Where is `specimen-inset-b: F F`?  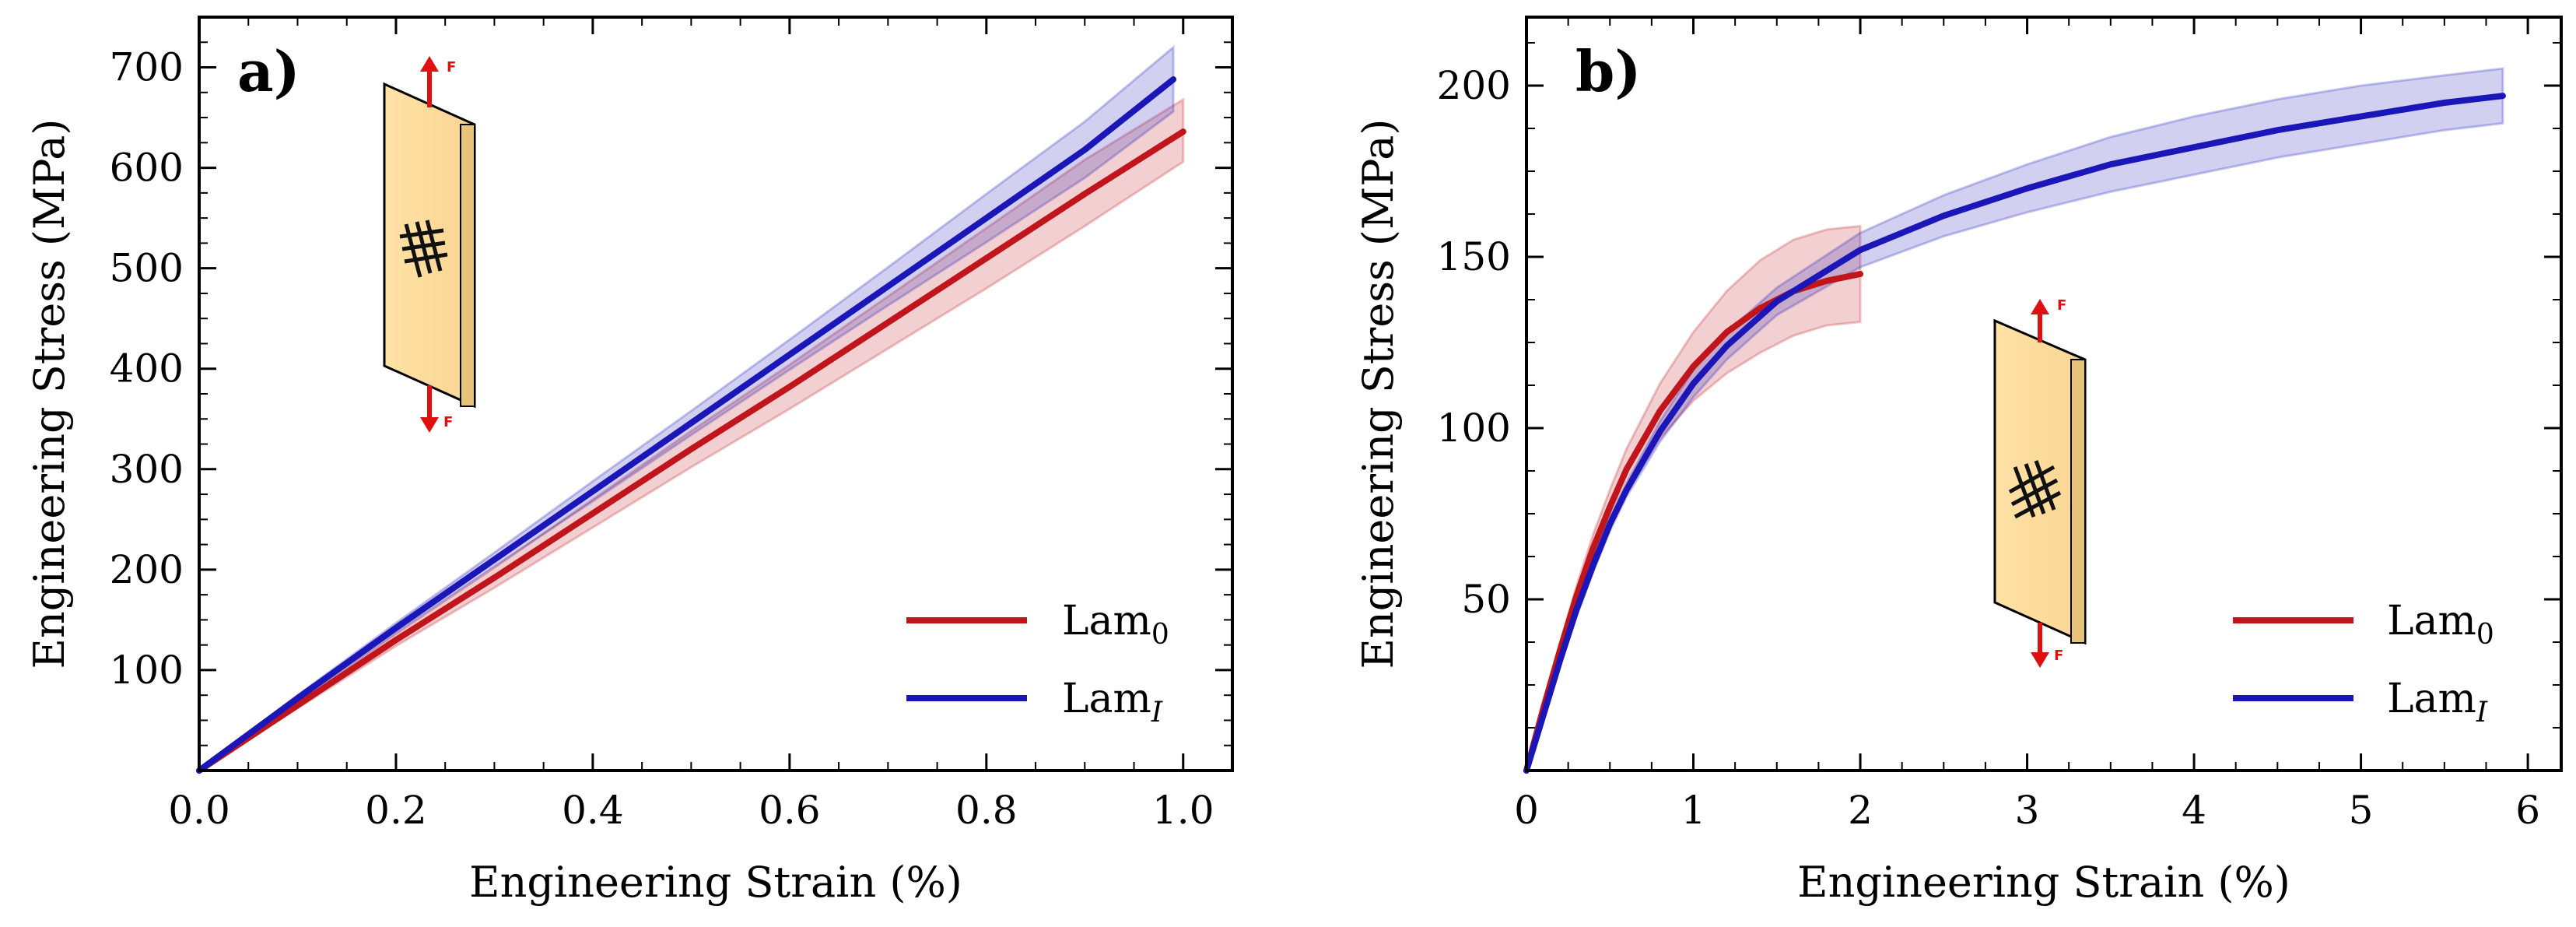 specimen-inset-b: F F is located at coordinates (2040, 483).